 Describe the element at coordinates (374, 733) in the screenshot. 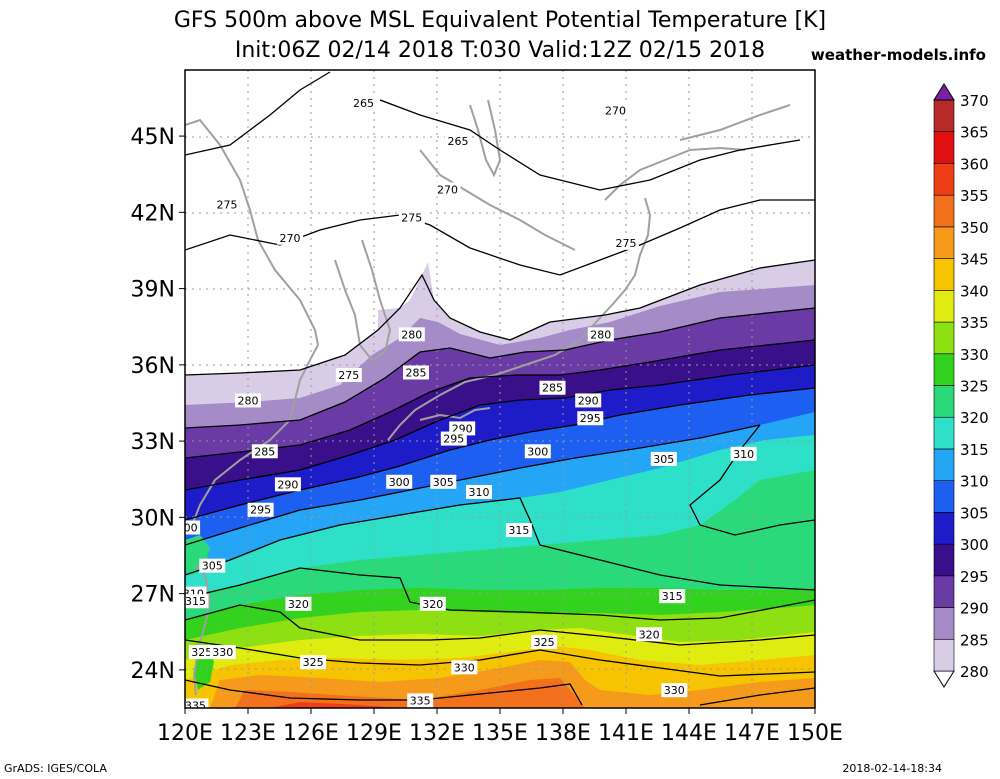

I see `lon-tick-label: 129E` at that location.